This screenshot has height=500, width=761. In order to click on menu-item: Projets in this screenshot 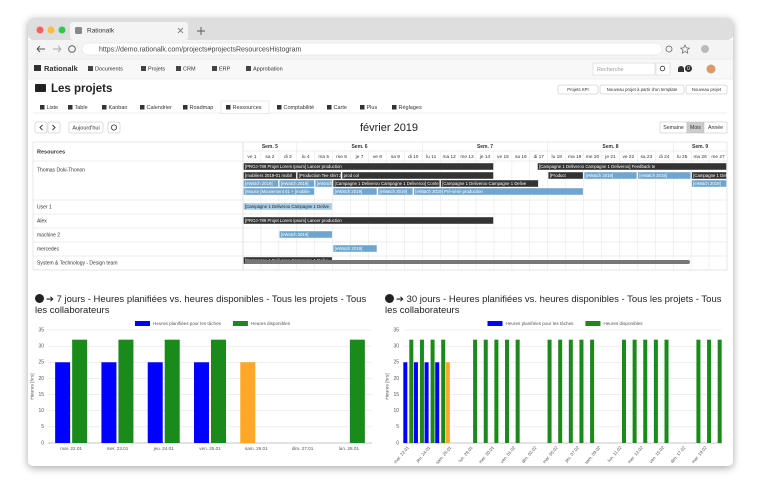, I will do `click(156, 69)`.